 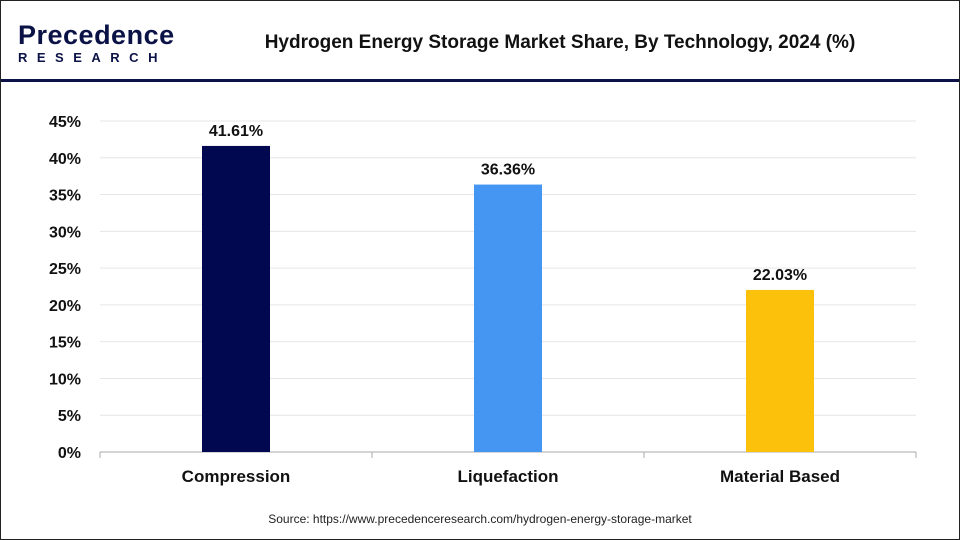 What do you see at coordinates (507, 476) in the screenshot?
I see `x-tick-label: Liquefaction` at bounding box center [507, 476].